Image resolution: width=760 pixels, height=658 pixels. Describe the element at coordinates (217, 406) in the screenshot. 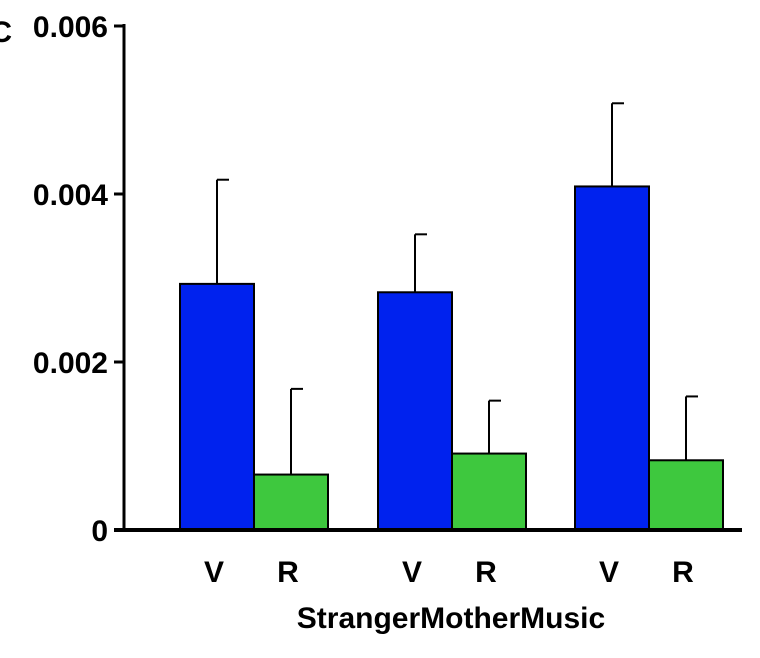

I see `bar-stranger-v` at that location.